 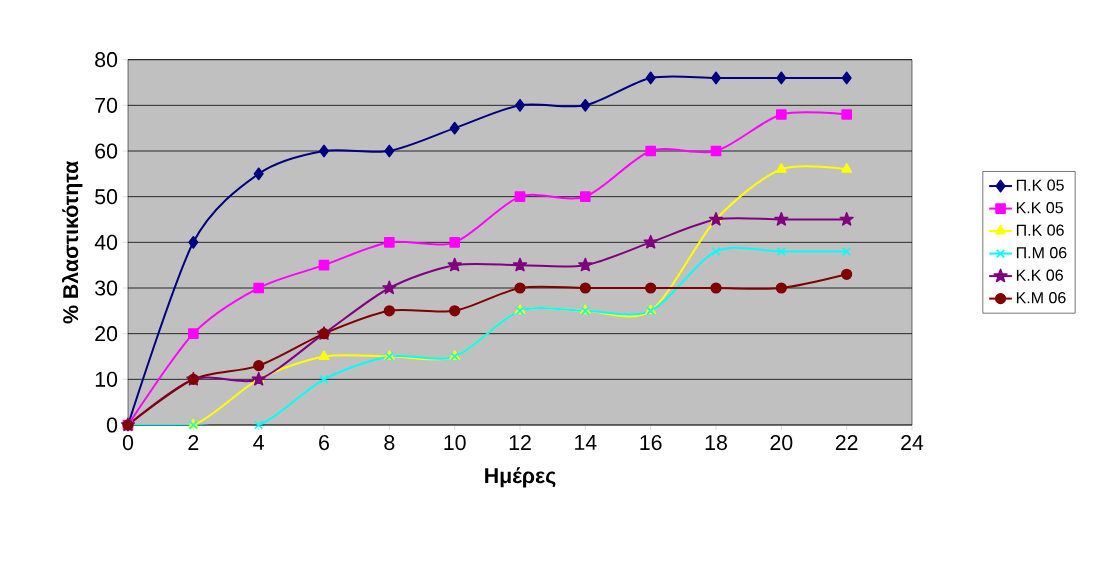 I want to click on legend-label: Κ.Κ 05, so click(x=1039, y=208).